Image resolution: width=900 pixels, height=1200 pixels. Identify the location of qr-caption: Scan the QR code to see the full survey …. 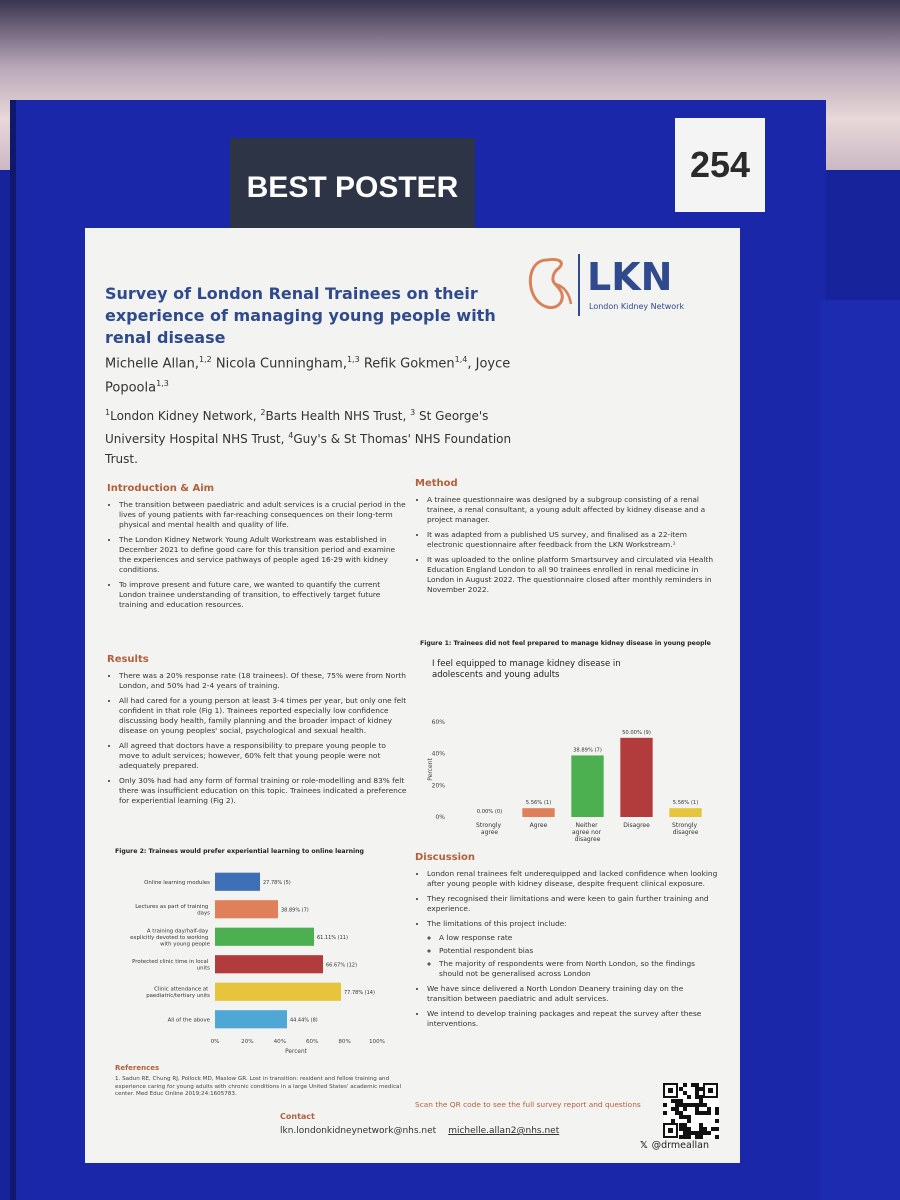
(528, 1104).